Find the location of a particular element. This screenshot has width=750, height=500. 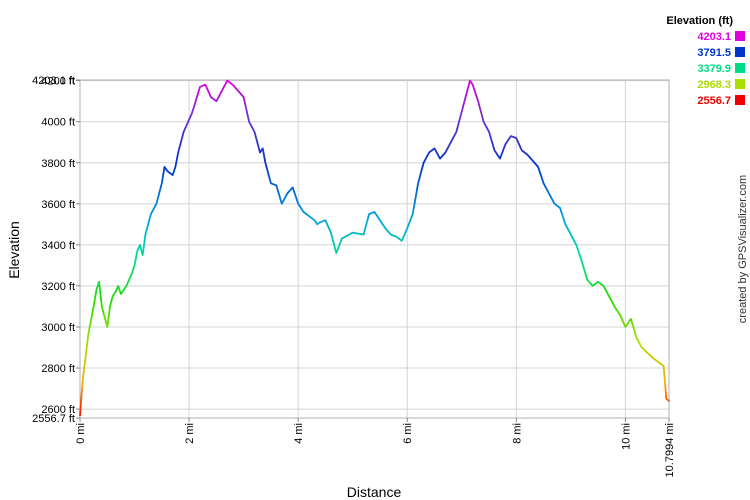

legend-title: Elevation (ft) is located at coordinates (699, 21).